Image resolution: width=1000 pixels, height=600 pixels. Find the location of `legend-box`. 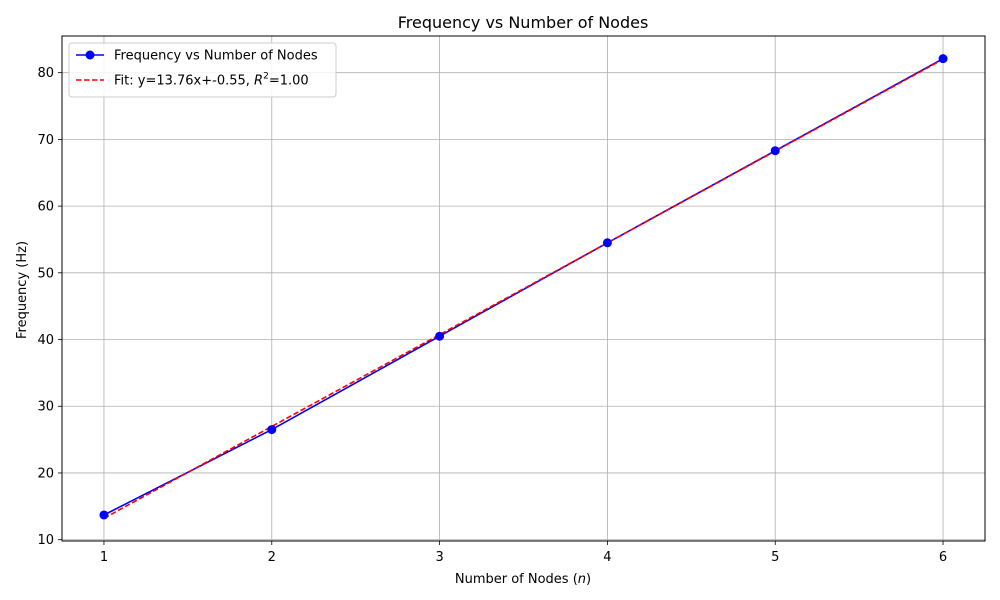

legend-box is located at coordinates (202, 70).